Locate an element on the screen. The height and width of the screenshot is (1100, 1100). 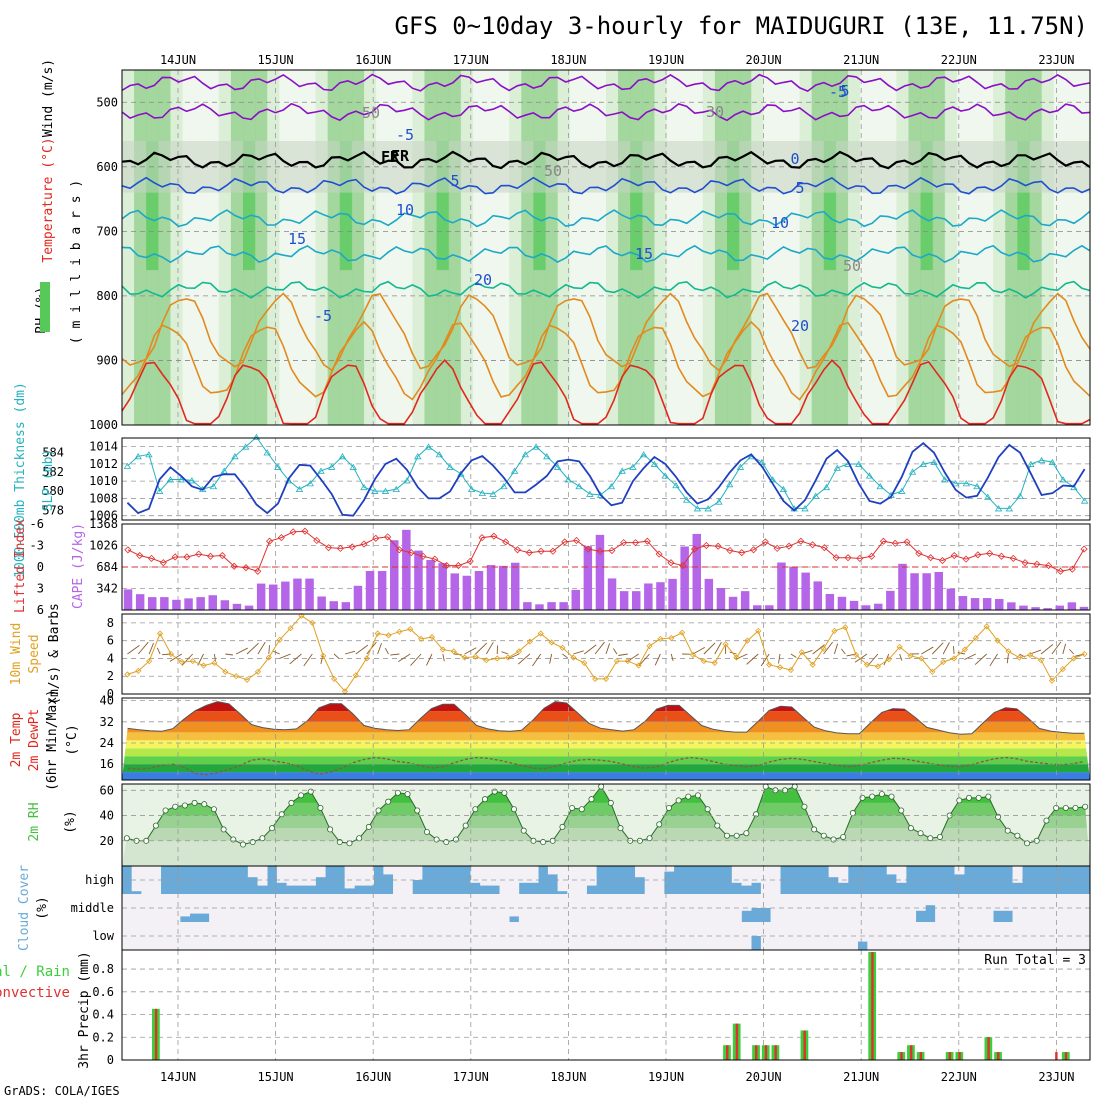
top-day-label: 16JUN is located at coordinates (373, 60).